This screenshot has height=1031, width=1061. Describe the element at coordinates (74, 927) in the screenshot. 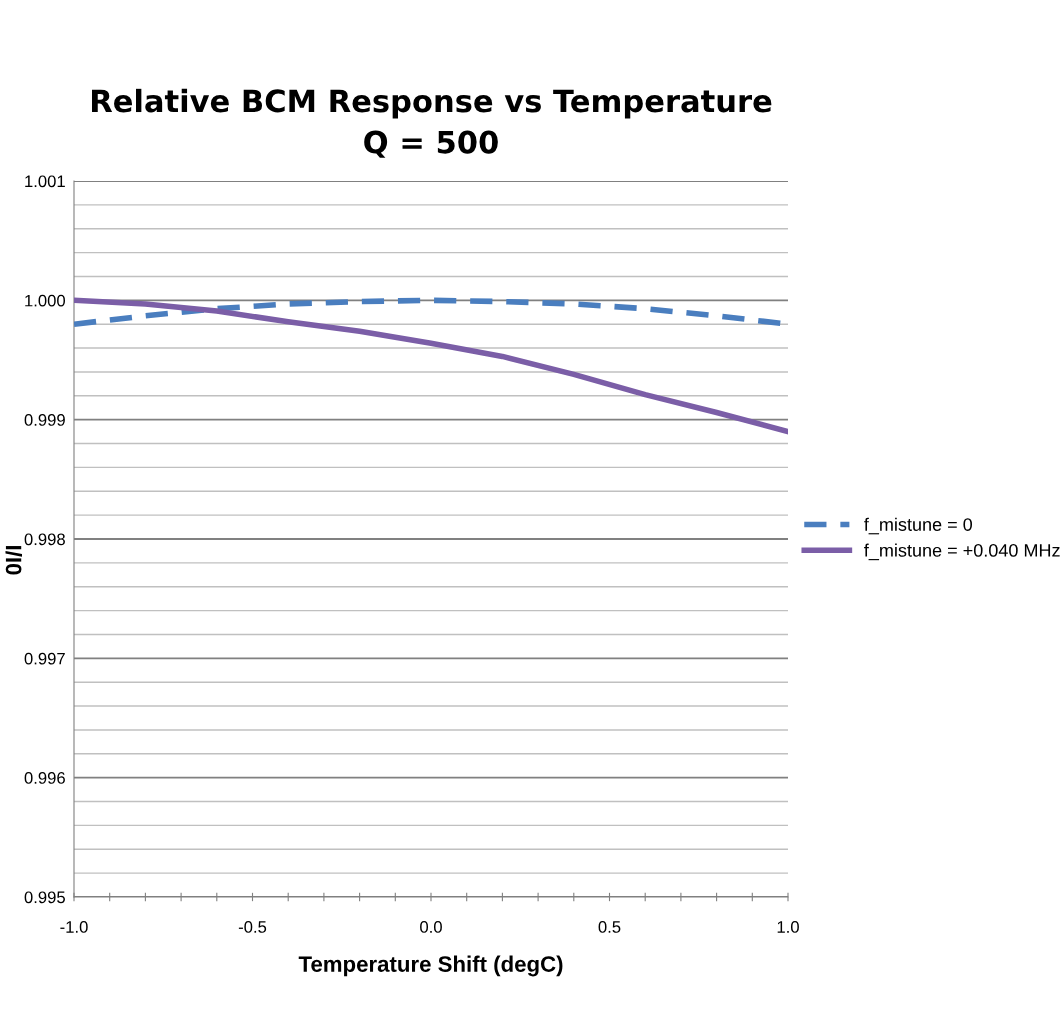

I see `x-tick-label: -1.0` at that location.